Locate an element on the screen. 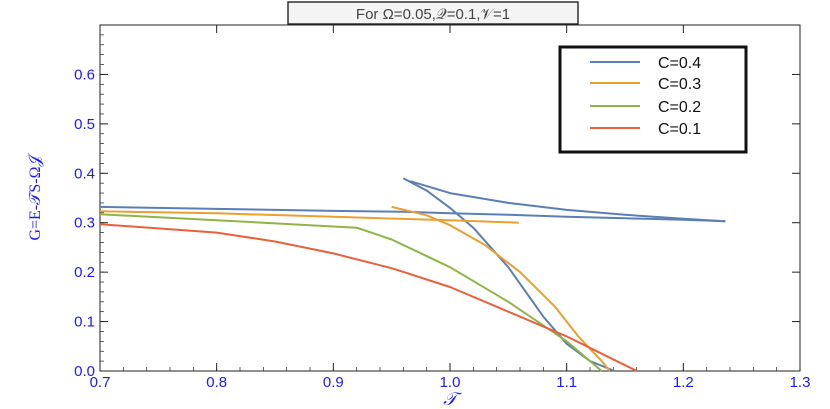 The height and width of the screenshot is (409, 830). y-axis-label: G=E-𝒯S-Ω𝒥 is located at coordinates (35, 196).